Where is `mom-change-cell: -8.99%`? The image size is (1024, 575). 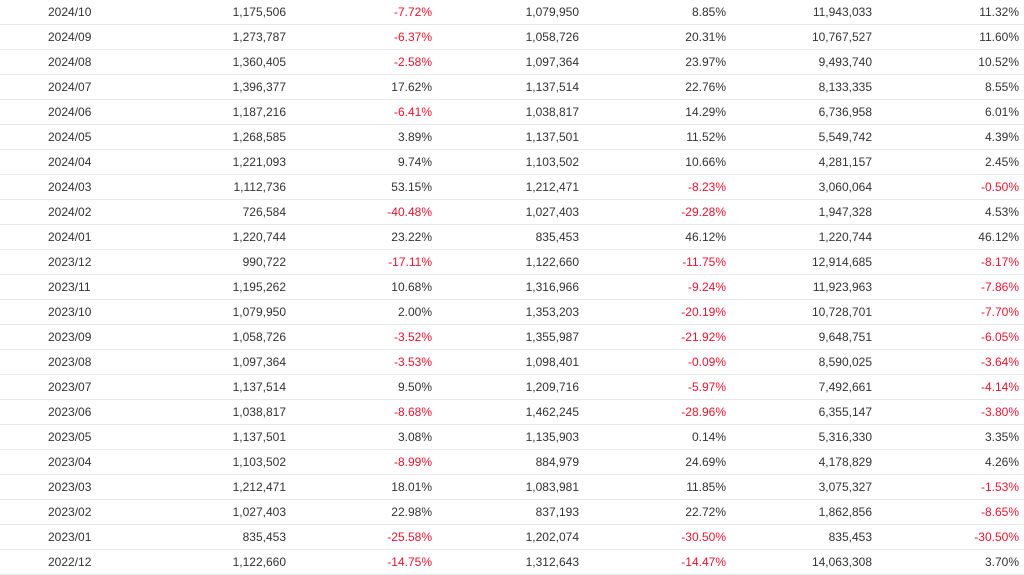
mom-change-cell: -8.99% is located at coordinates (412, 462).